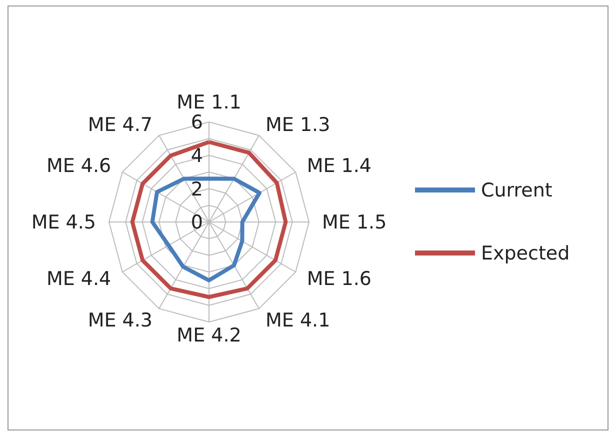 Image resolution: width=612 pixels, height=434 pixels. Describe the element at coordinates (196, 155) in the screenshot. I see `y-tick-label: 4` at that location.